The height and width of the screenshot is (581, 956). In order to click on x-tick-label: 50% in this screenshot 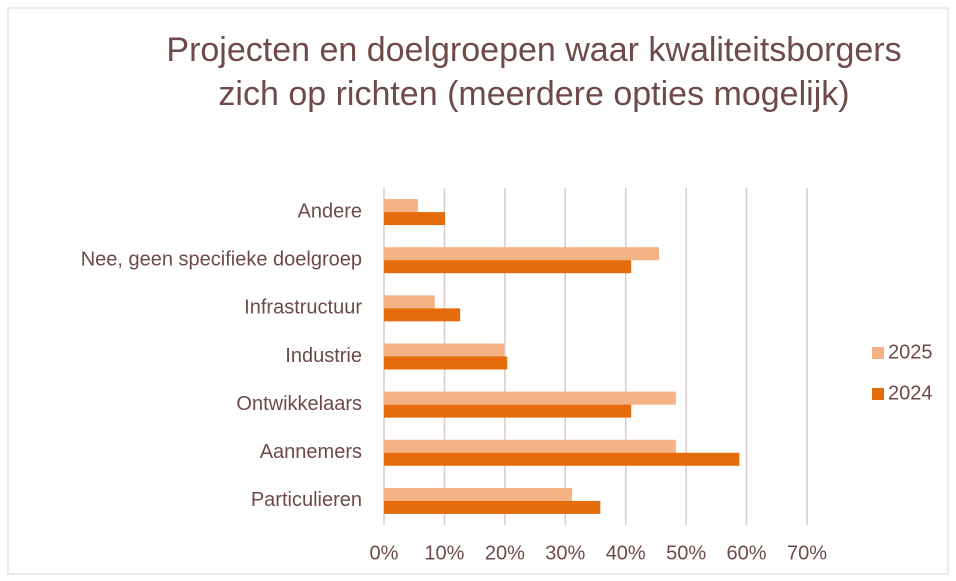, I will do `click(686, 553)`.